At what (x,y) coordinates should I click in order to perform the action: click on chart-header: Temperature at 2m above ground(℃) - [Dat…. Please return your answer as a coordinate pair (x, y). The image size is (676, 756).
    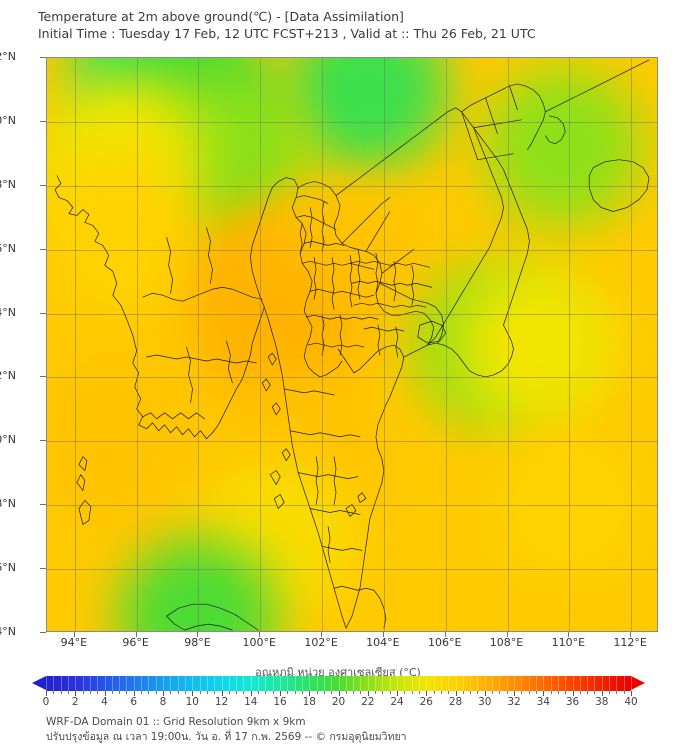
    Looking at the image, I should click on (348, 25).